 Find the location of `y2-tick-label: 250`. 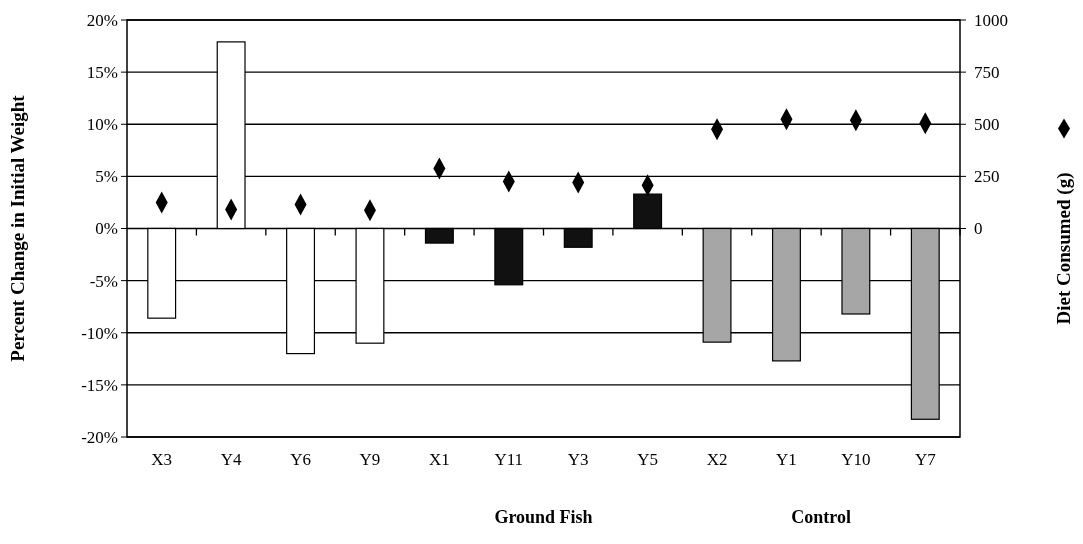

y2-tick-label: 250 is located at coordinates (987, 177).